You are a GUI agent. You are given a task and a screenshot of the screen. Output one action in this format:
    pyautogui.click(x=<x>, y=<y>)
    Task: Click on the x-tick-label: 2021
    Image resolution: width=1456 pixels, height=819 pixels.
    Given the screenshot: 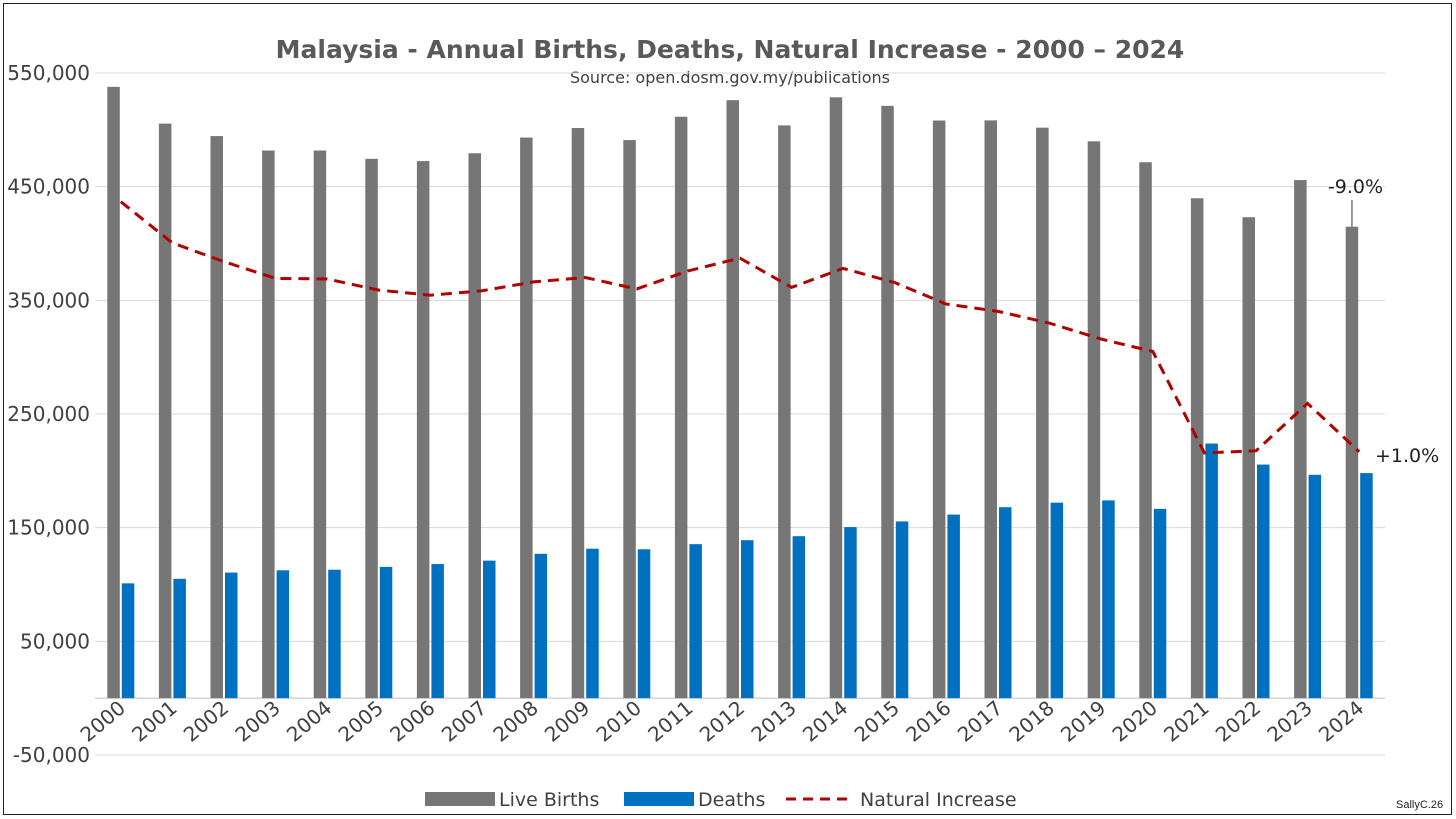 What is the action you would take?
    pyautogui.click(x=1186, y=721)
    